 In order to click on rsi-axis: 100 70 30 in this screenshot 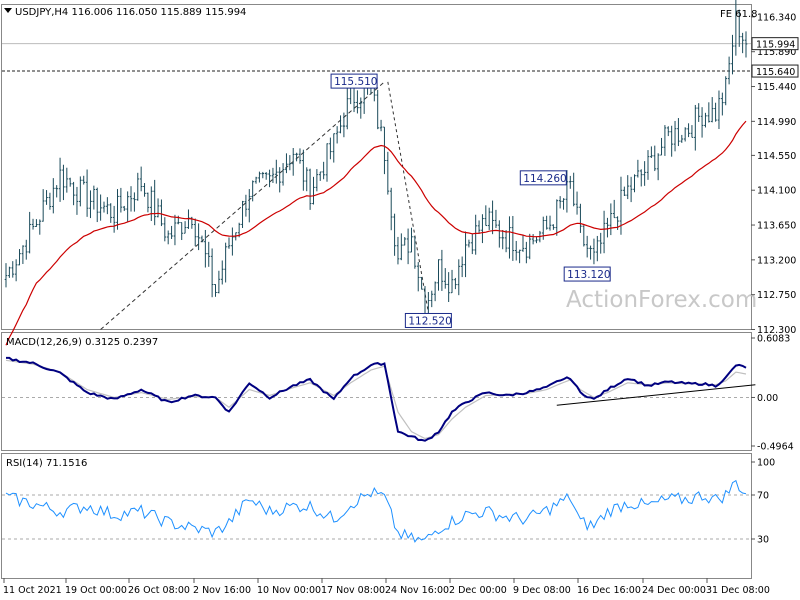, I will do `click(763, 502)`.